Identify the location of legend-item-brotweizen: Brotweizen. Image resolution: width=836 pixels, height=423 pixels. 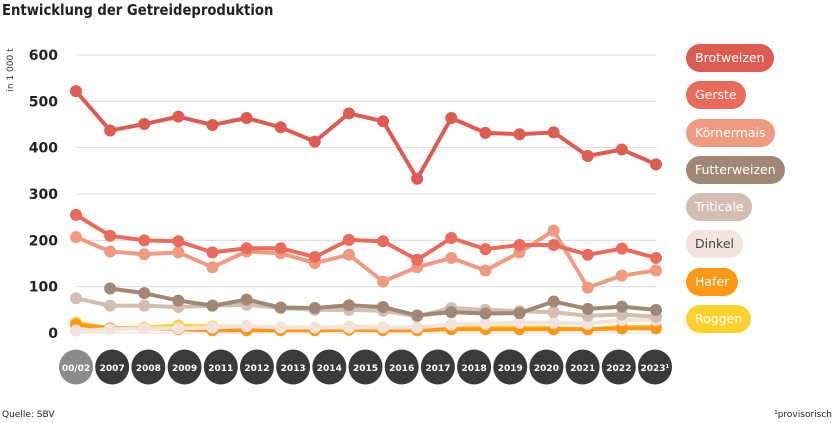
(730, 58).